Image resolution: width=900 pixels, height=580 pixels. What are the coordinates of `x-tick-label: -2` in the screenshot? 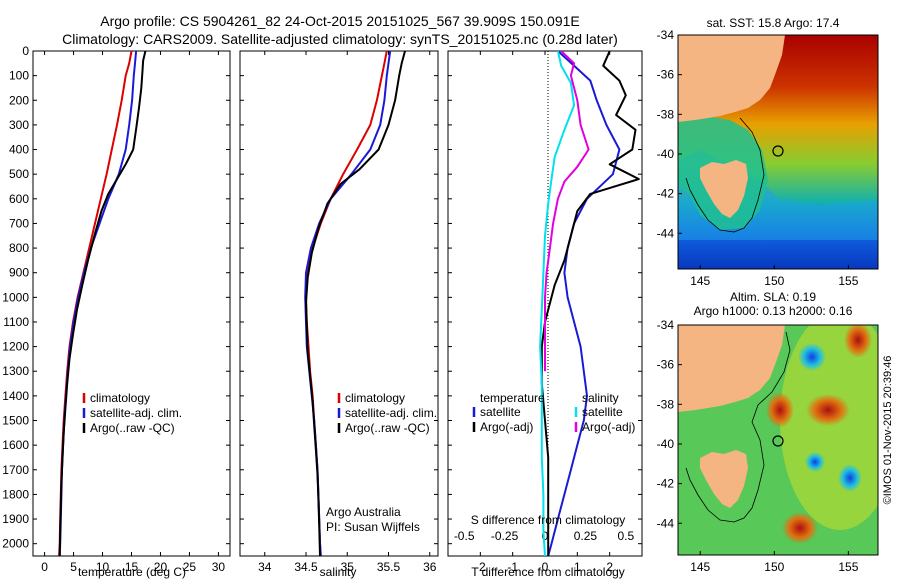 It's located at (480, 567).